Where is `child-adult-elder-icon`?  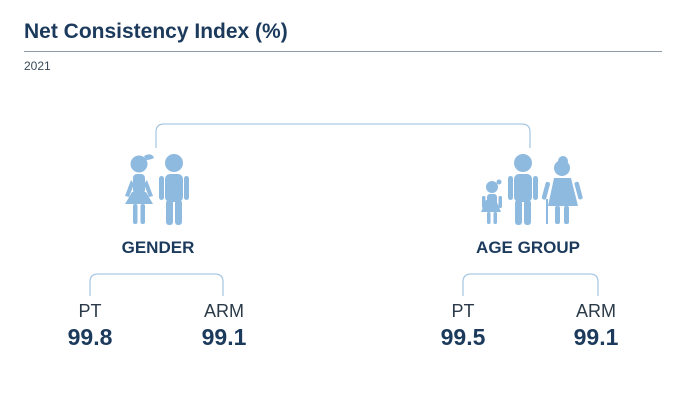
child-adult-elder-icon is located at coordinates (532, 189).